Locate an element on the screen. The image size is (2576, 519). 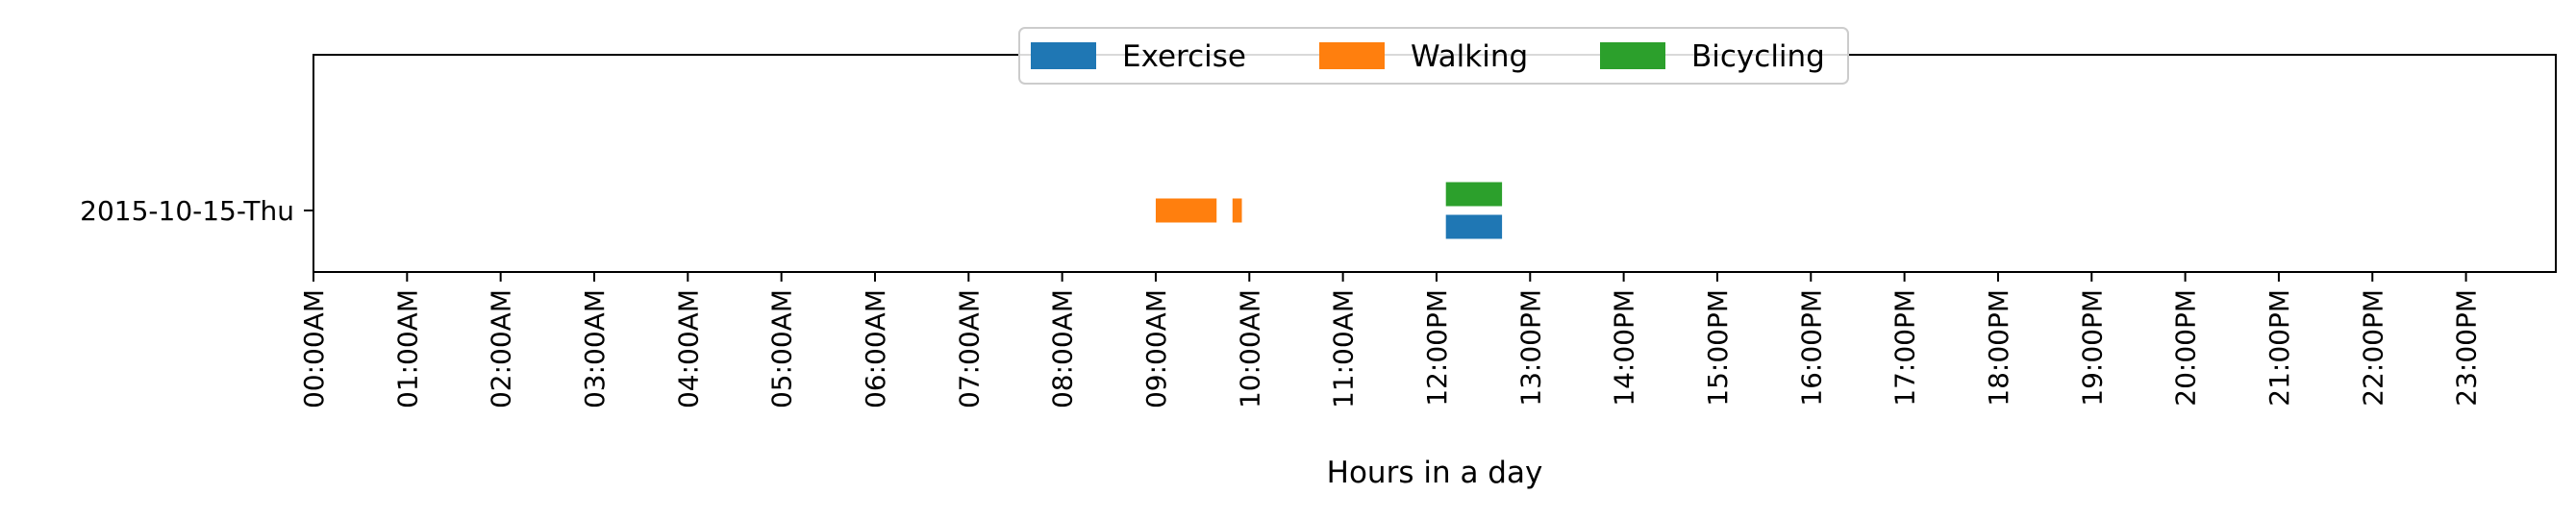
x-tick-label-12: 12:00PM is located at coordinates (1437, 348).